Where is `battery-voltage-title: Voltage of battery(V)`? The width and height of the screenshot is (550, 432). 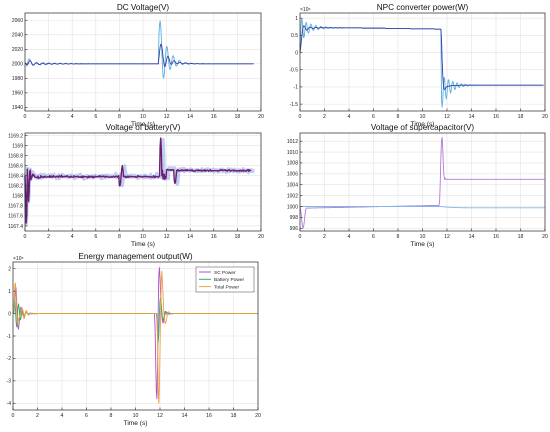
battery-voltage-title: Voltage of battery(V) is located at coordinates (143, 127).